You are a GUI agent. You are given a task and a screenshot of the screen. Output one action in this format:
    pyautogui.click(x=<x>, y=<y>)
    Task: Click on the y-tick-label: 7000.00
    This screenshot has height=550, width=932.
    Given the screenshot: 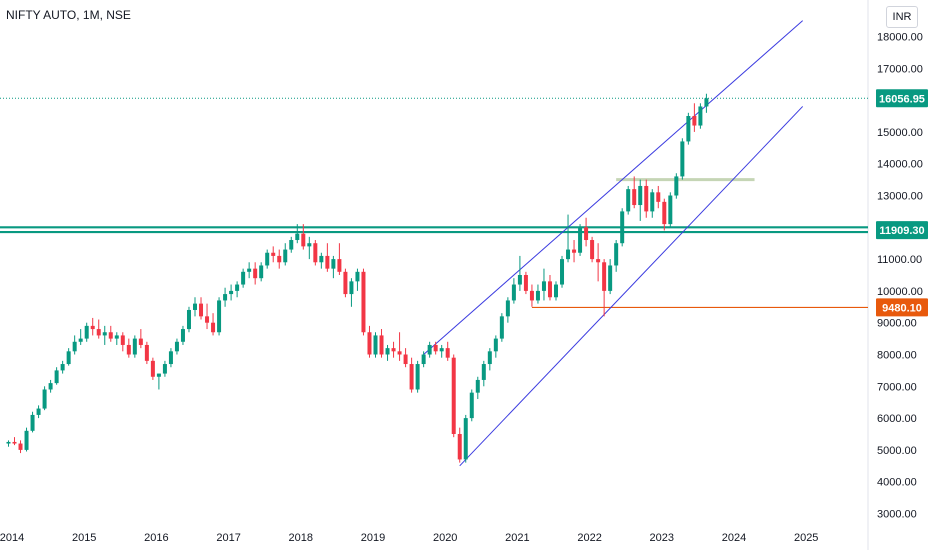 What is the action you would take?
    pyautogui.click(x=897, y=387)
    